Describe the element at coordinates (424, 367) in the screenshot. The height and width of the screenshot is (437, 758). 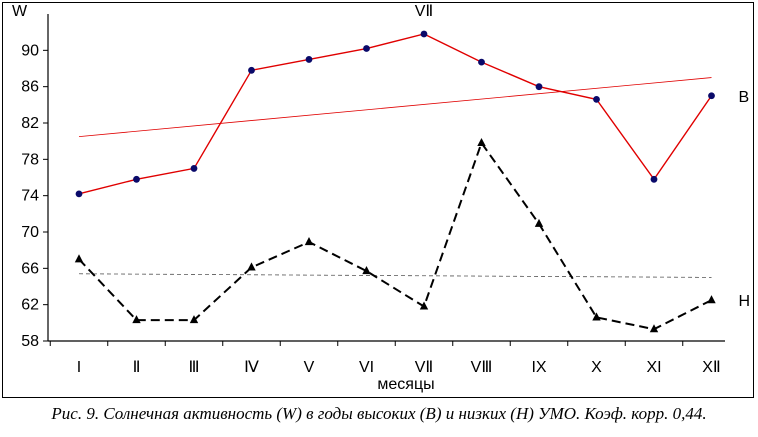
I see `x-tick-label: VⅡ` at that location.